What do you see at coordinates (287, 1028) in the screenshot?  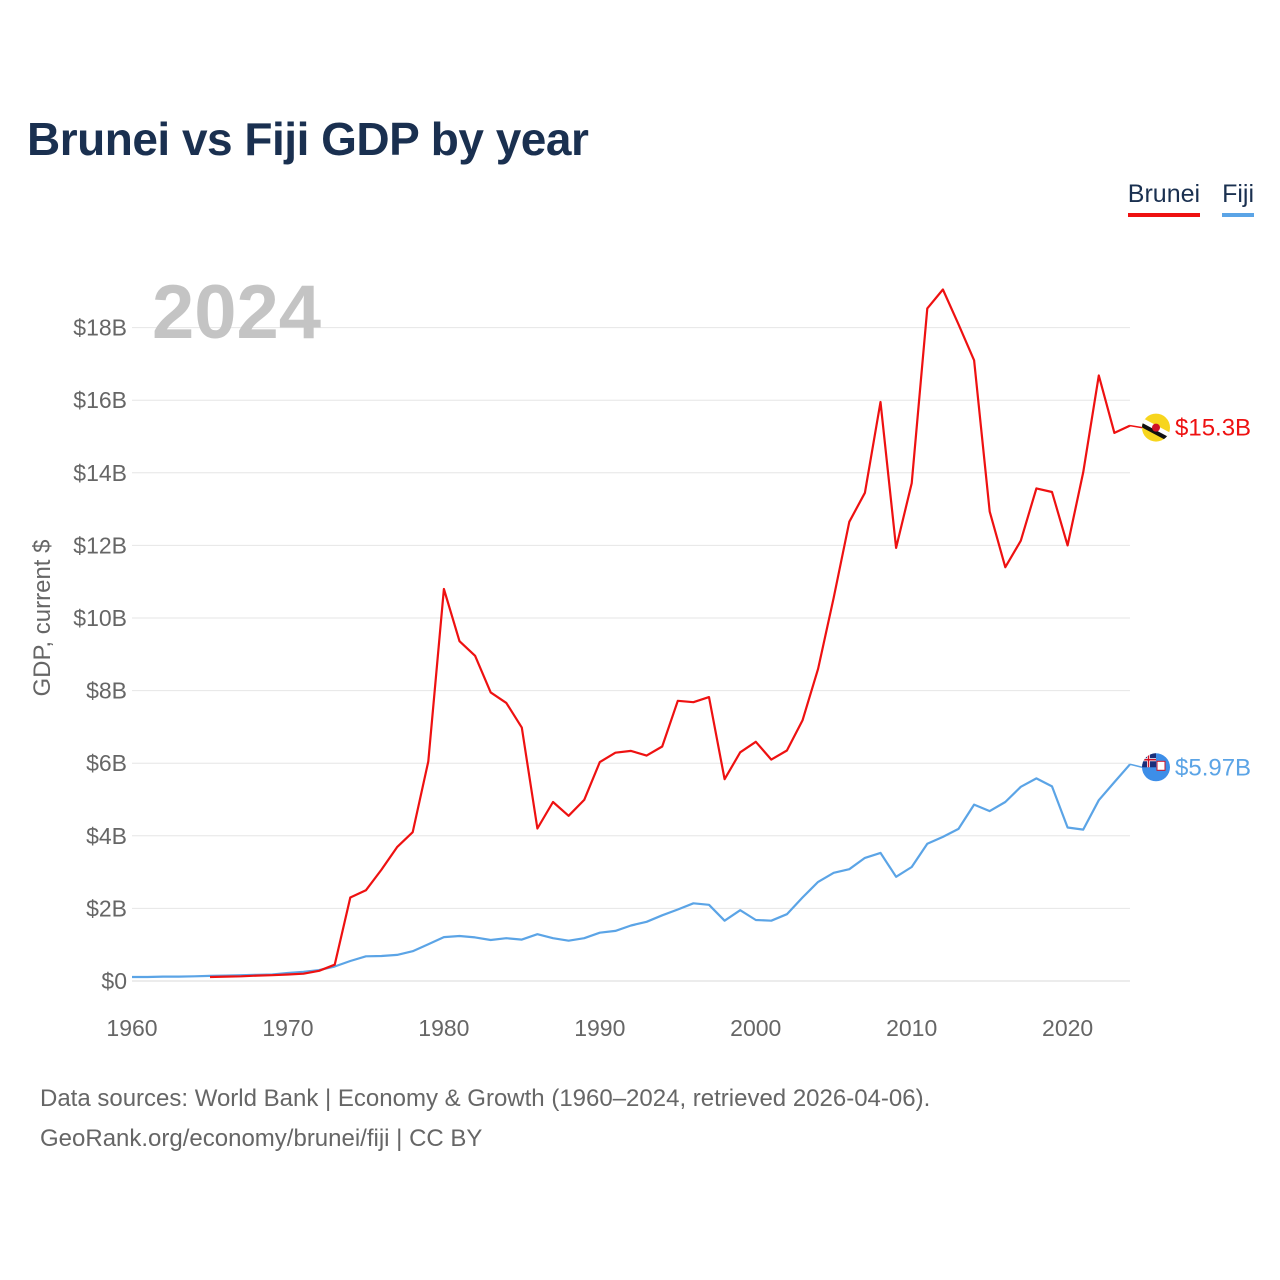 I see `x-tick-label: 1970` at bounding box center [287, 1028].